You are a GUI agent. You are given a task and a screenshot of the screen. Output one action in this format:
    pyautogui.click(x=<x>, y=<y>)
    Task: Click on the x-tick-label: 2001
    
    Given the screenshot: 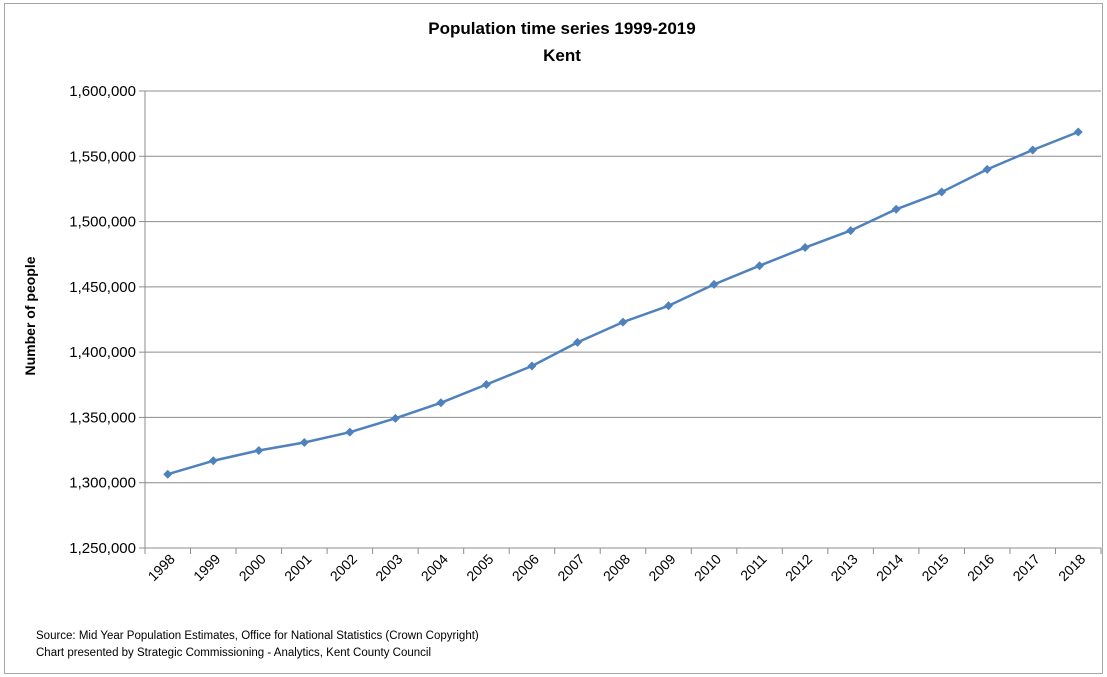 What is the action you would take?
    pyautogui.click(x=297, y=567)
    